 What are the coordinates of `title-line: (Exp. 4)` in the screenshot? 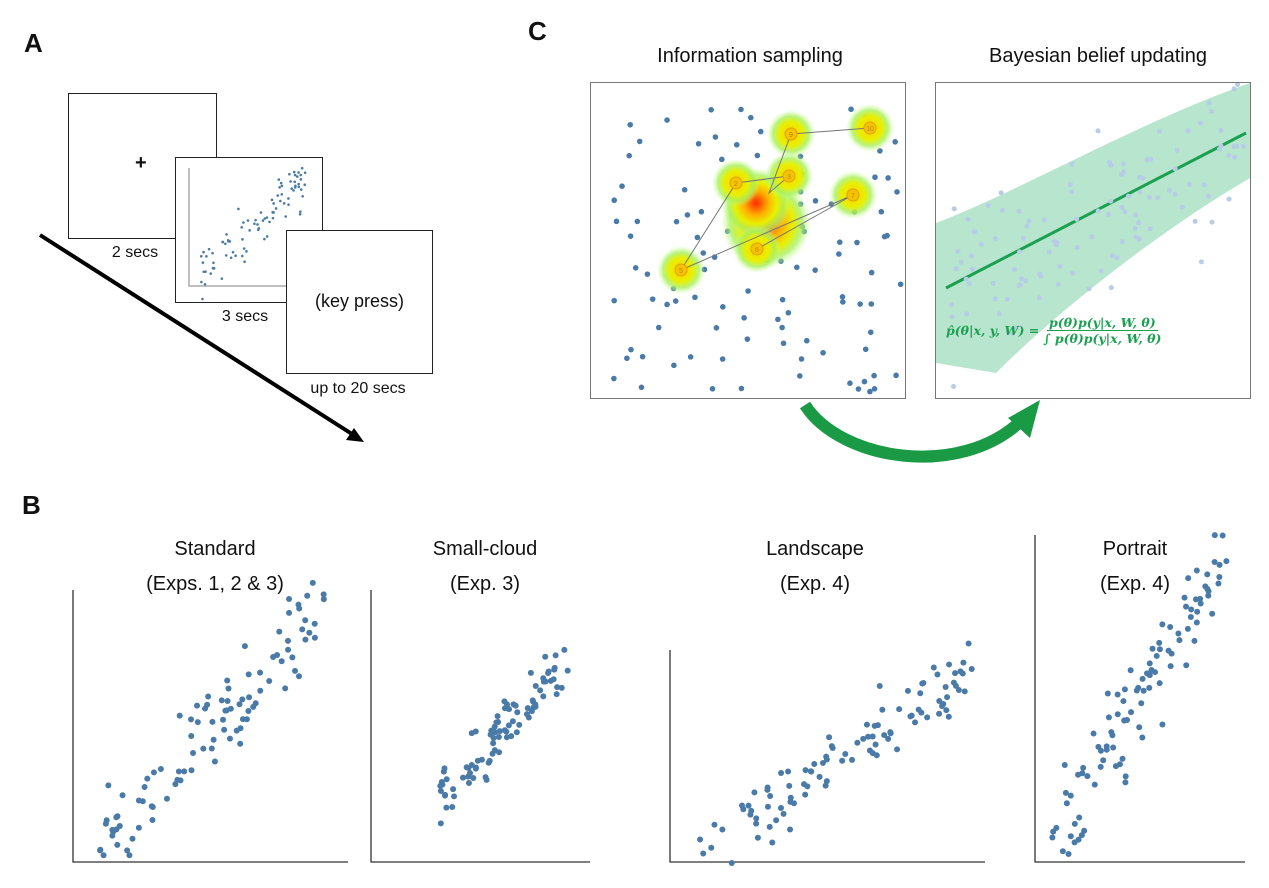 It's located at (815, 584).